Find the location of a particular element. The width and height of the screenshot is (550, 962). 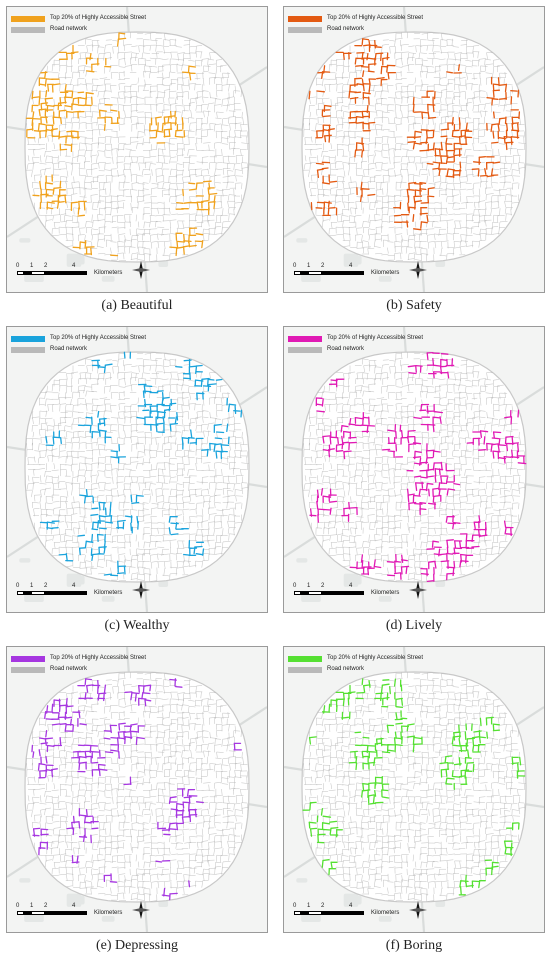

street-map is located at coordinates (137, 469).